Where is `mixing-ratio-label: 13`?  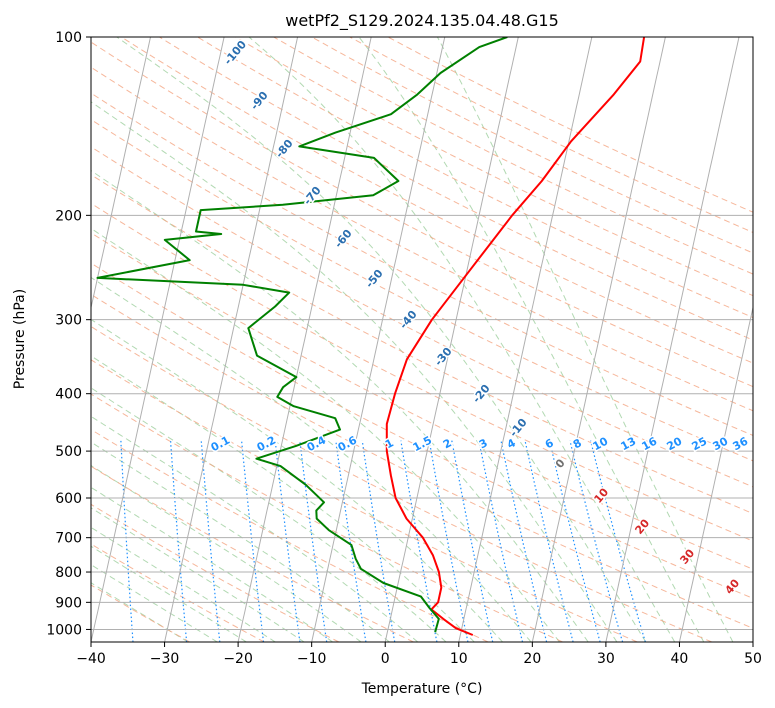 mixing-ratio-label: 13 is located at coordinates (629, 444).